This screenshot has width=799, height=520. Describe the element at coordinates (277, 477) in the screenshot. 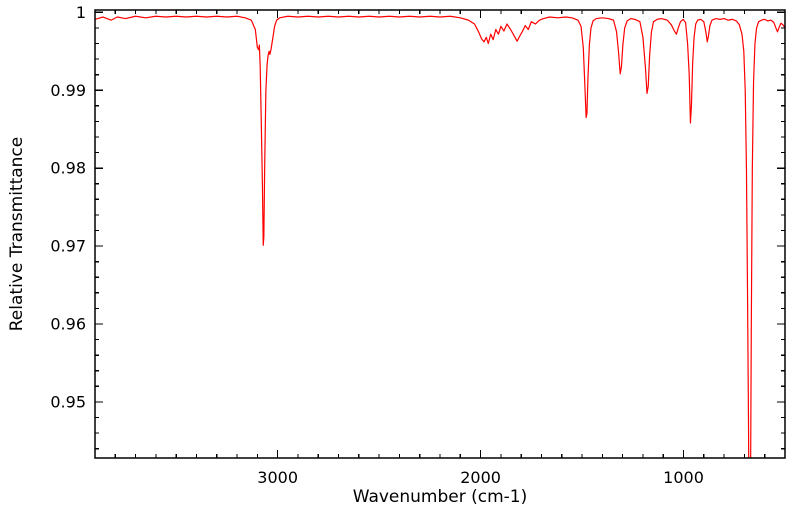

I see `x-tick-label: 3000` at that location.